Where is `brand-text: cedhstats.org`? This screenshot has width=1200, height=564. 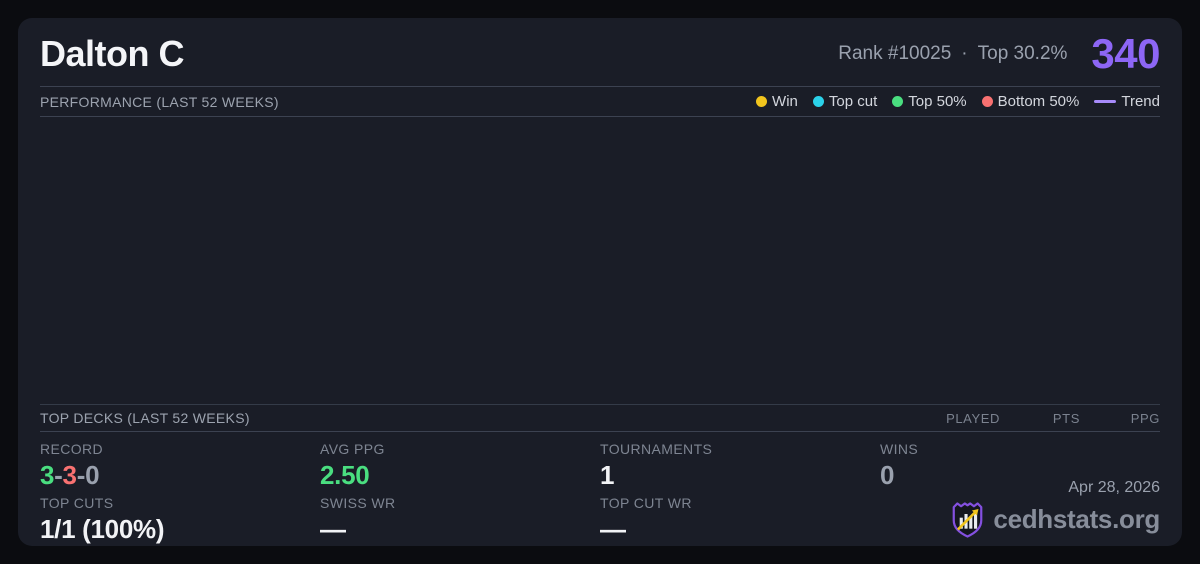 brand-text: cedhstats.org is located at coordinates (1076, 519).